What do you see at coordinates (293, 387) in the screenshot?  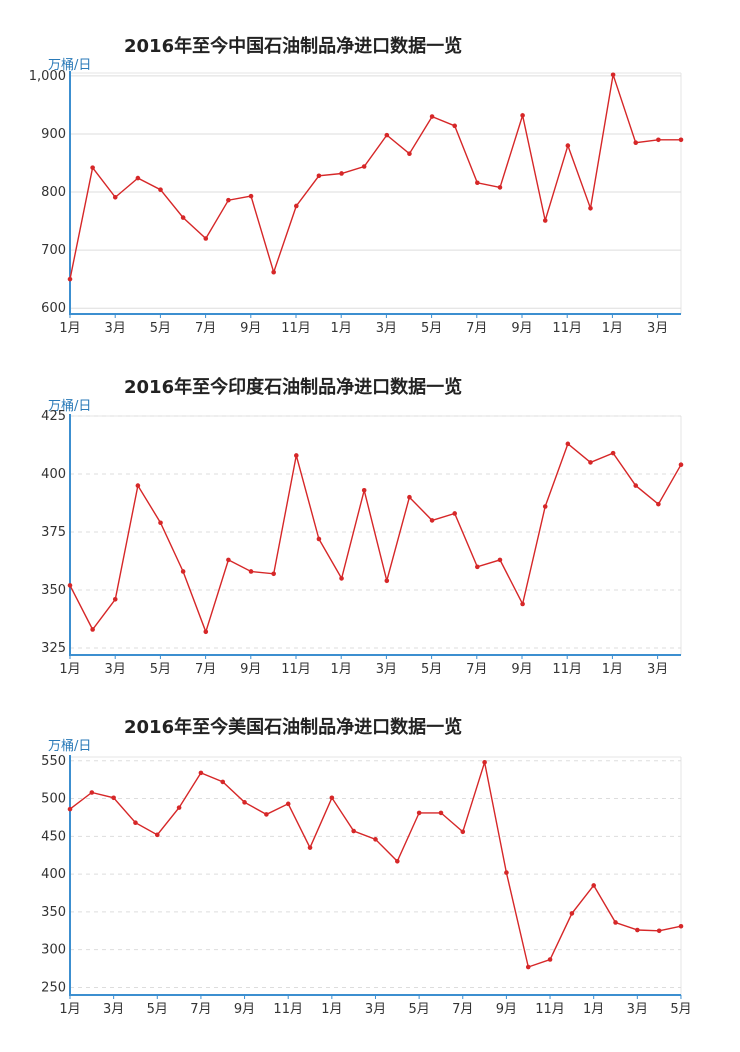 I see `chart-title: 2016年至今印度石油制品净进口数据一览` at bounding box center [293, 387].